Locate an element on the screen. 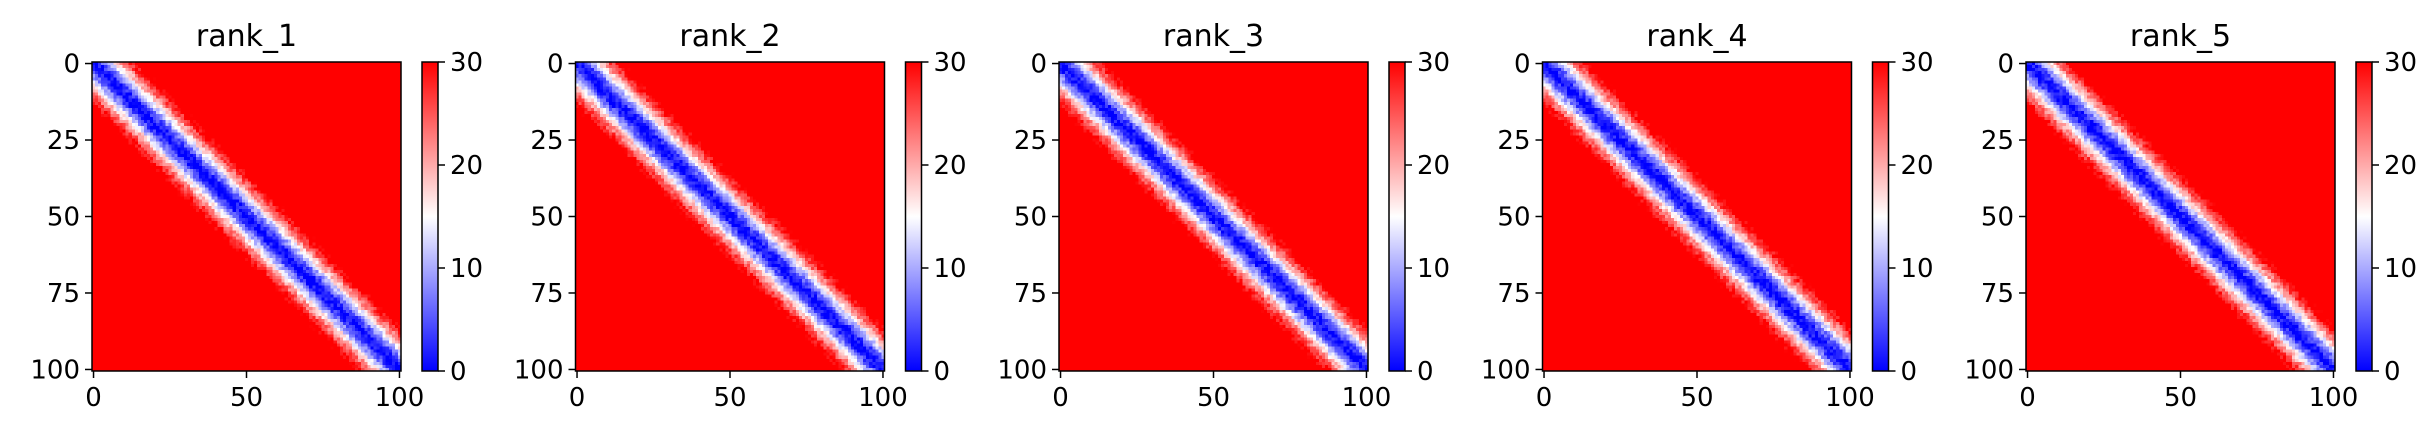 This screenshot has width=2435, height=438. panel-title: rank_5 is located at coordinates (2180, 36).